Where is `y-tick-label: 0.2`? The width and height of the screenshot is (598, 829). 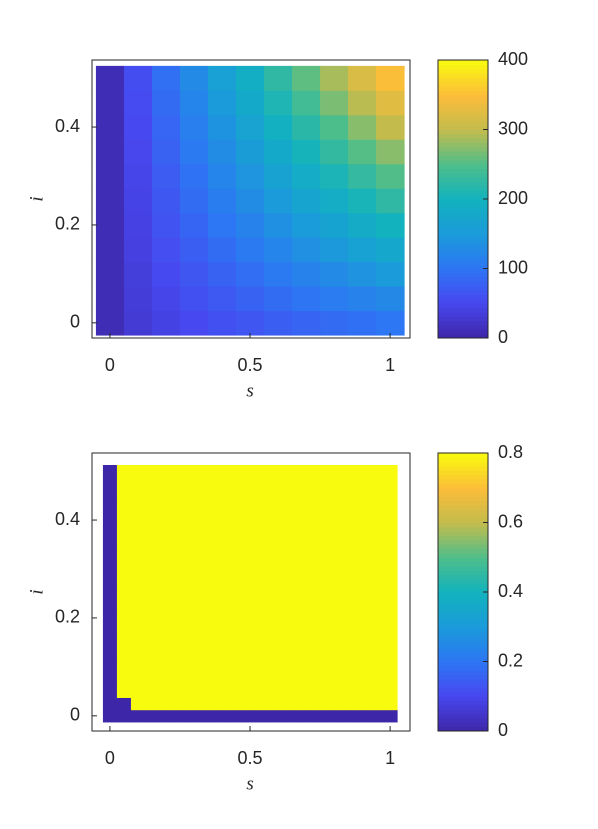 y-tick-label: 0.2 is located at coordinates (67, 617).